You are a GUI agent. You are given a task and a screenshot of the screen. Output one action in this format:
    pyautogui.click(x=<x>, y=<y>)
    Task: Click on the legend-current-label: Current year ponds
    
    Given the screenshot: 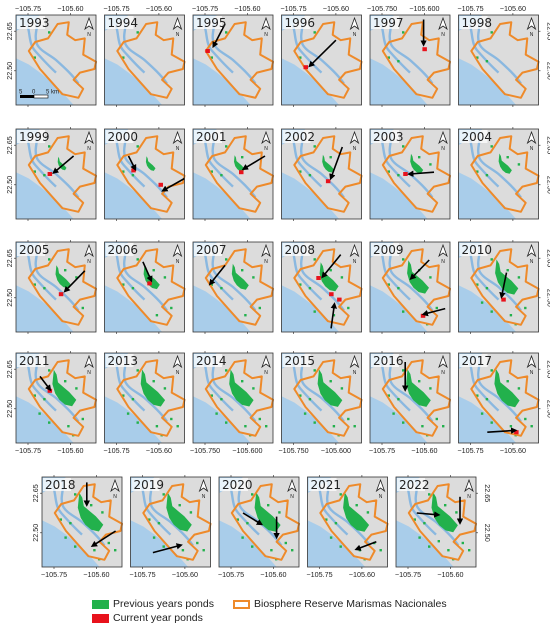 What is the action you would take?
    pyautogui.click(x=158, y=618)
    